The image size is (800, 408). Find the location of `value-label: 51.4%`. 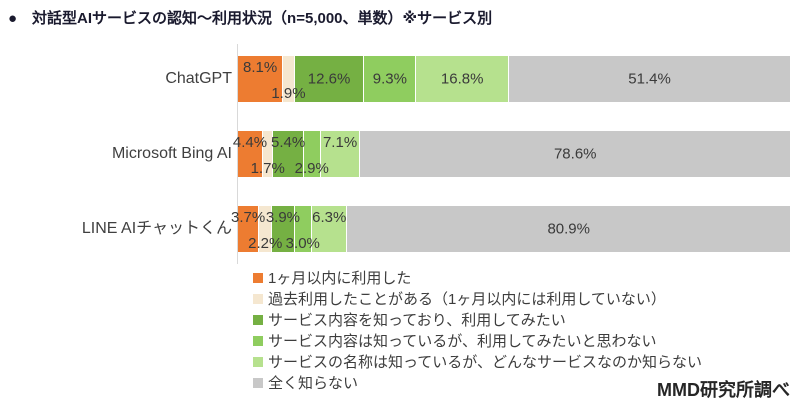

value-label: 51.4% is located at coordinates (649, 79).